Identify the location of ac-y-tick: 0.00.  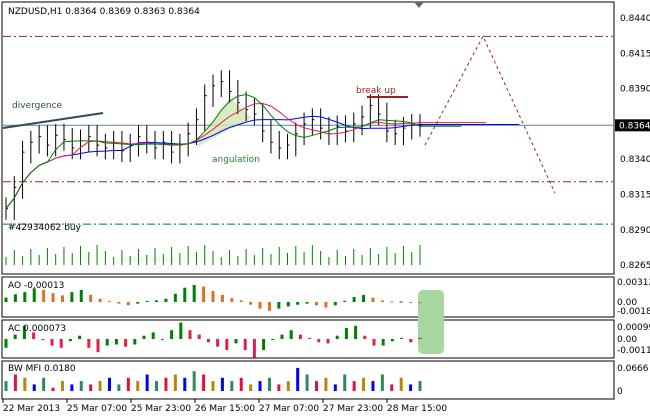
(627, 340).